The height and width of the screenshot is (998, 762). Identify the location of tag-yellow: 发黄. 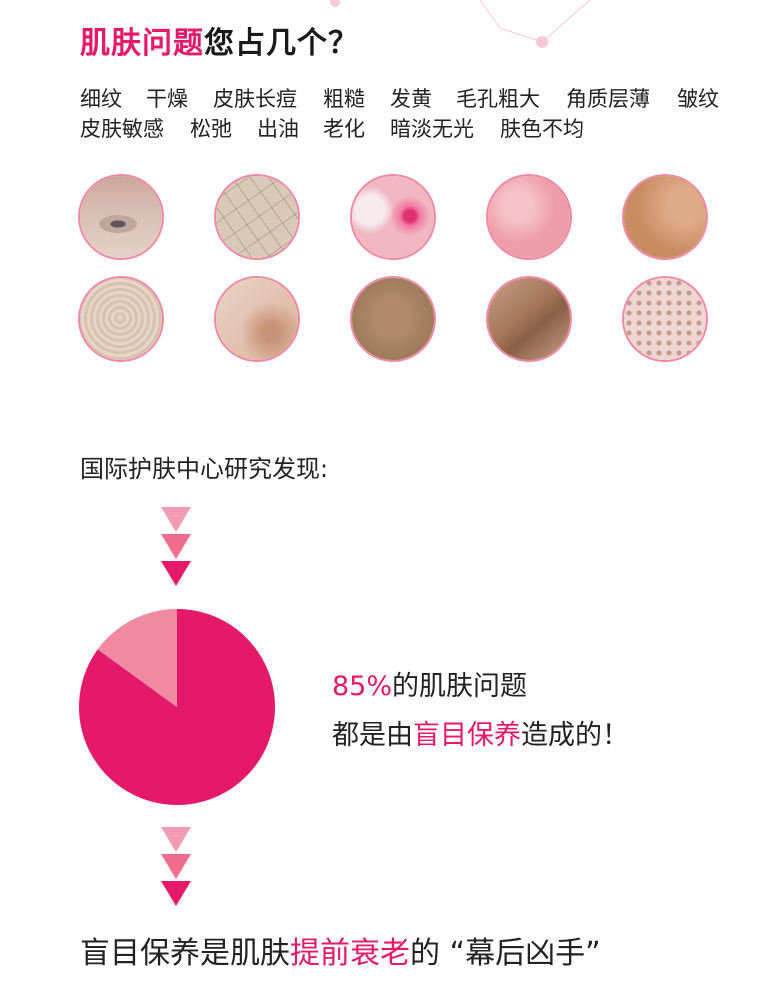
(411, 99).